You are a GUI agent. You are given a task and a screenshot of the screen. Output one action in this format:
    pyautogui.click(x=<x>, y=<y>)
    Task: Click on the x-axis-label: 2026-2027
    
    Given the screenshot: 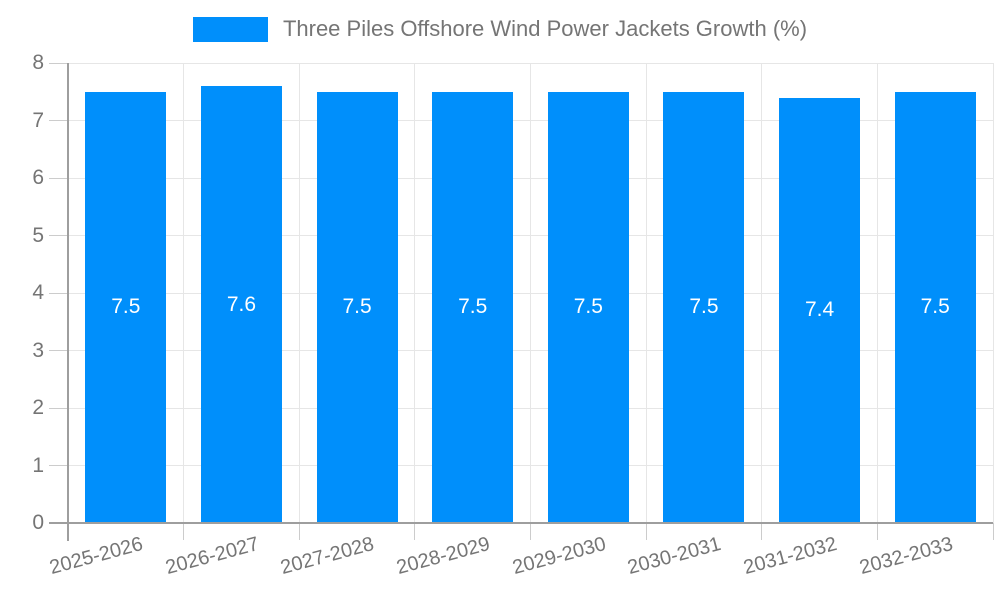 What is the action you would take?
    pyautogui.click(x=212, y=556)
    